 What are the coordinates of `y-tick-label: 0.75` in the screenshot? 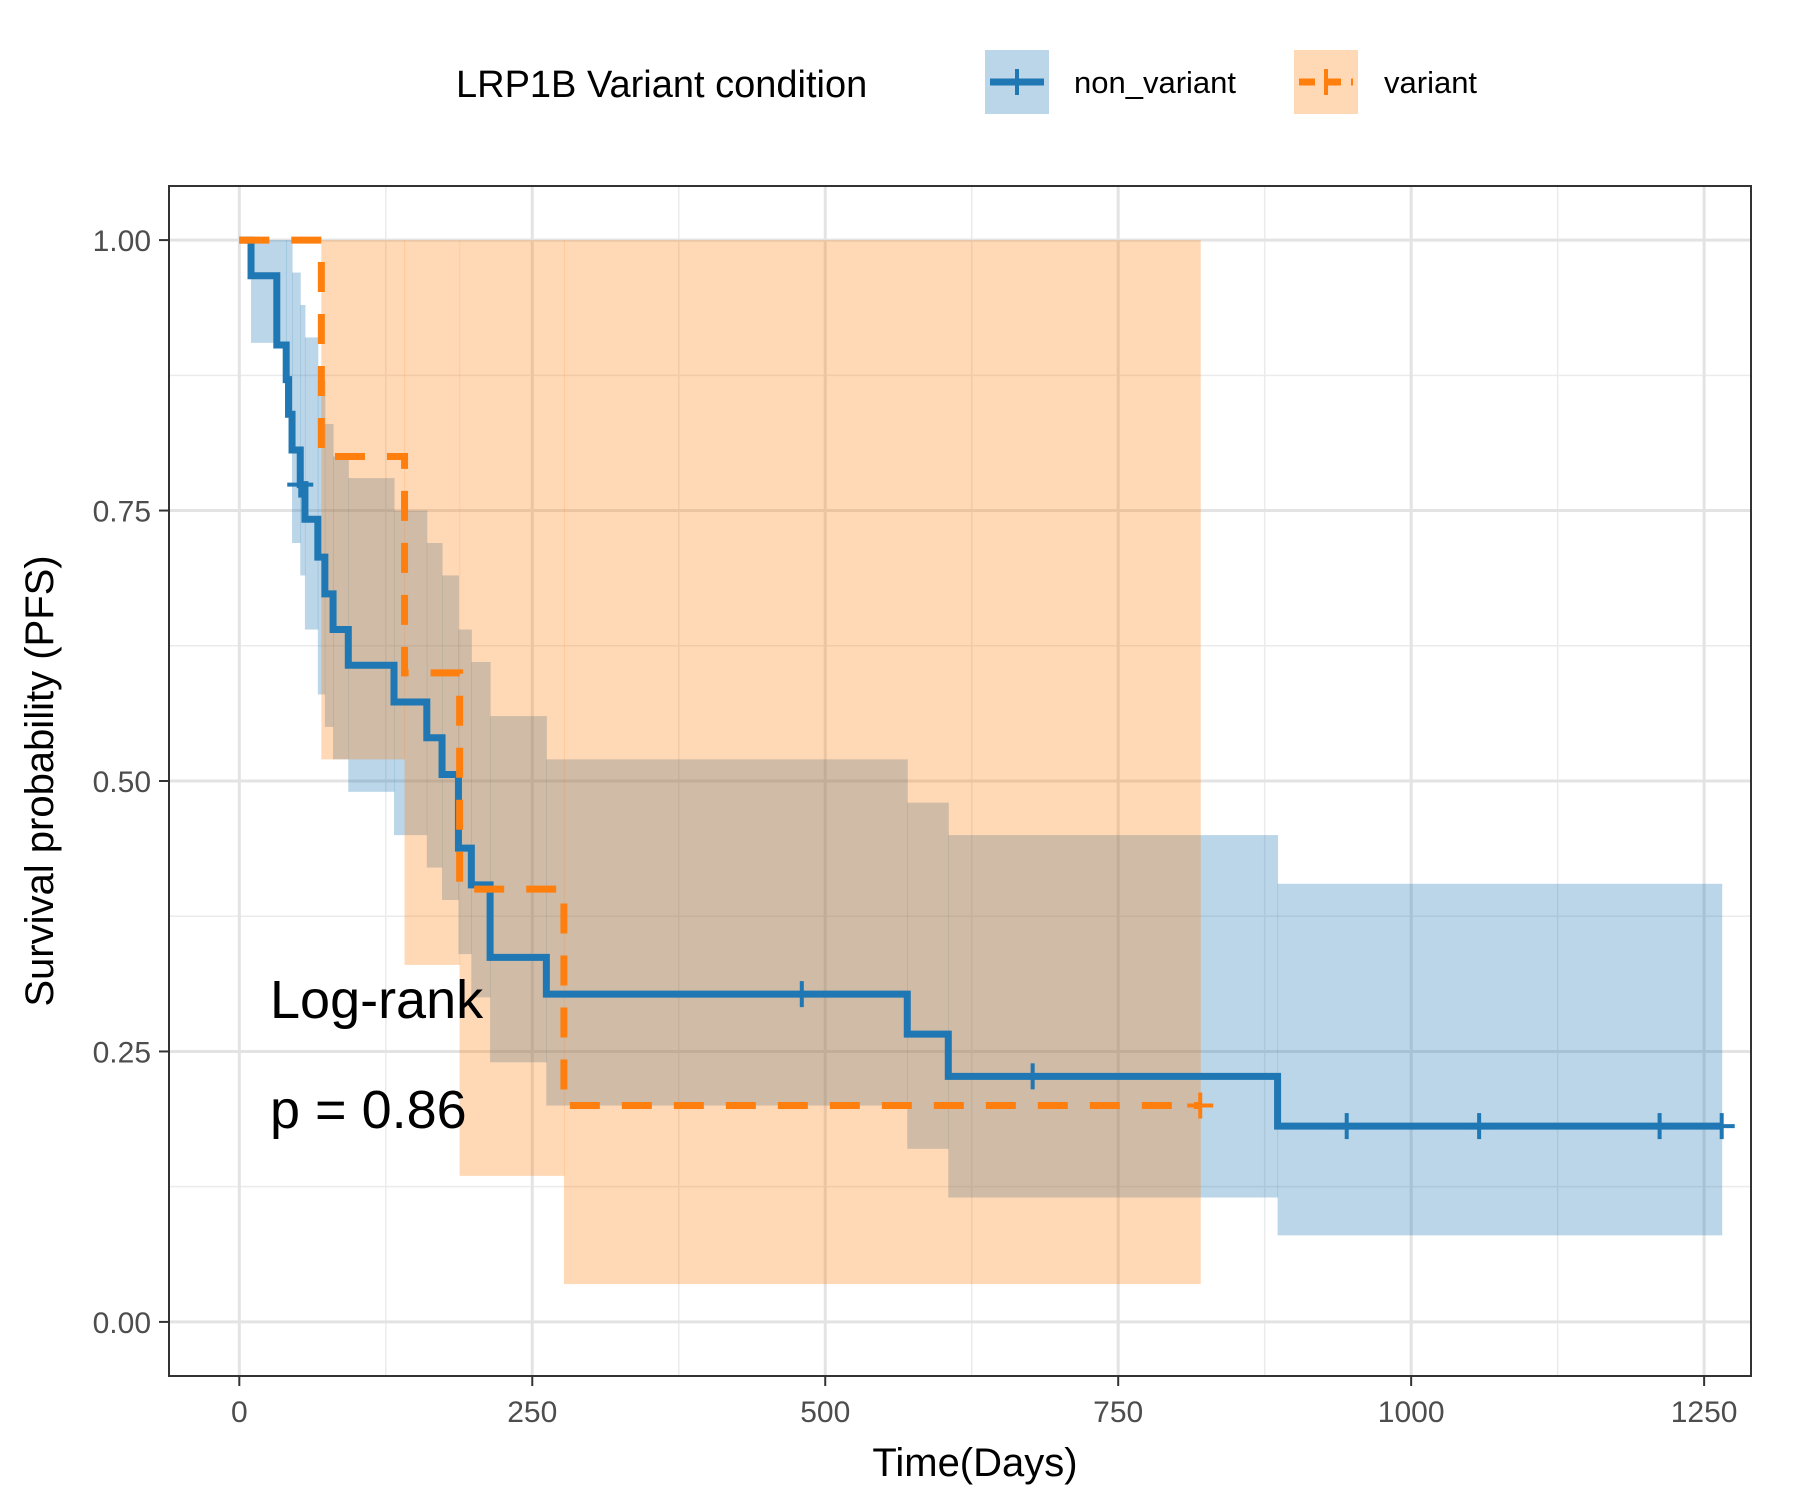 It's located at (122, 512).